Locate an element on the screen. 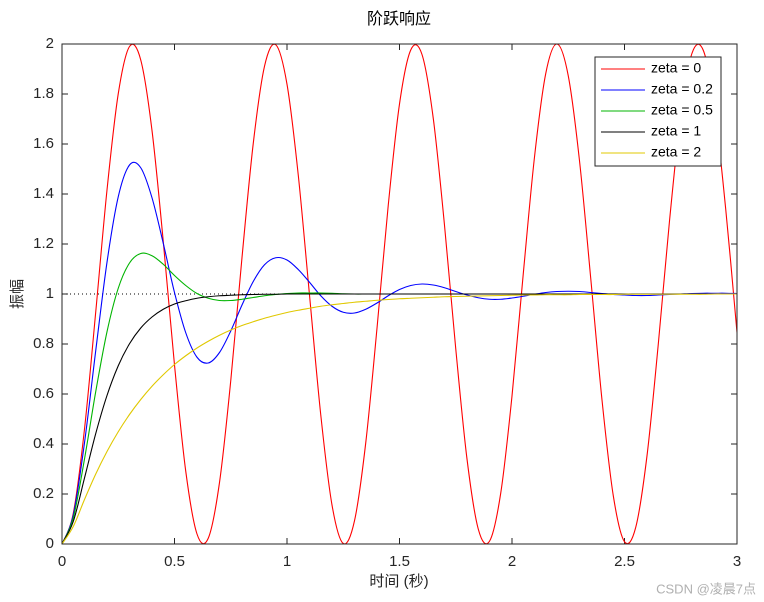 This screenshot has height=602, width=764. watermark: CSDN @凌晨7点 is located at coordinates (706, 588).